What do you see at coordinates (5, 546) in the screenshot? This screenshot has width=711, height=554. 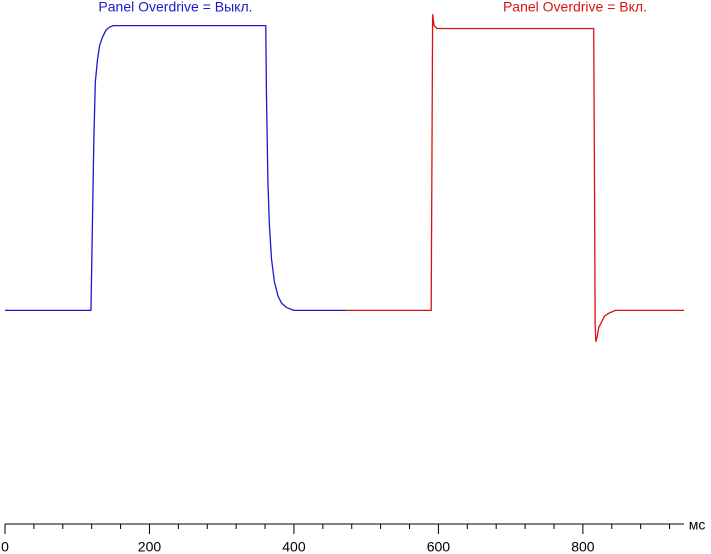 I see `x-tick-label: 0` at bounding box center [5, 546].